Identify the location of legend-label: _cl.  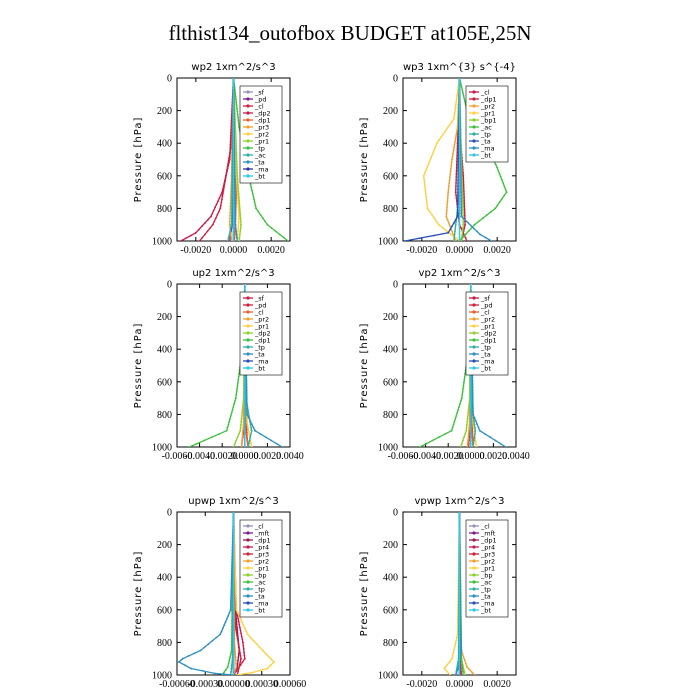
(259, 106).